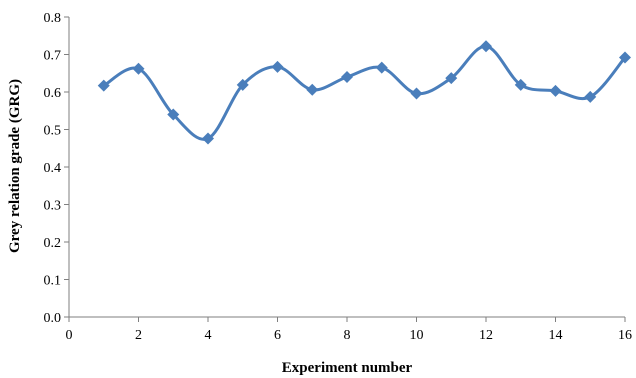 The height and width of the screenshot is (378, 636). Describe the element at coordinates (486, 335) in the screenshot. I see `x-tick-label: 12` at that location.